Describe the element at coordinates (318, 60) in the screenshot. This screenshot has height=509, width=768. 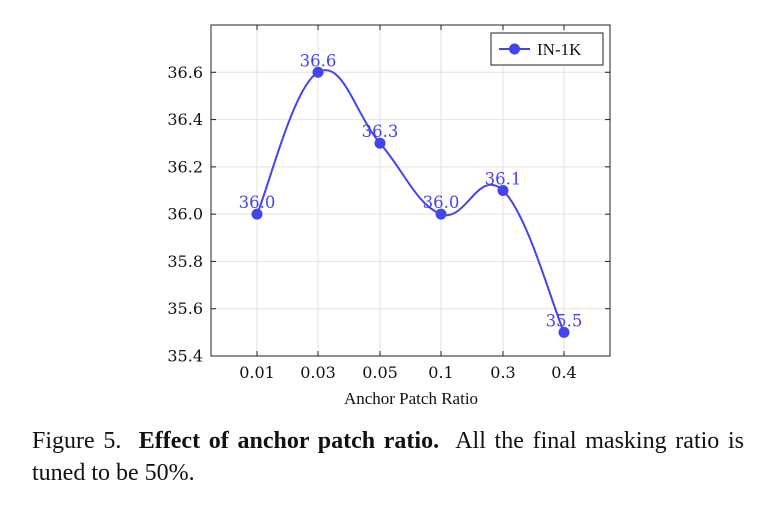
I see `data-label-1: 36.6` at that location.